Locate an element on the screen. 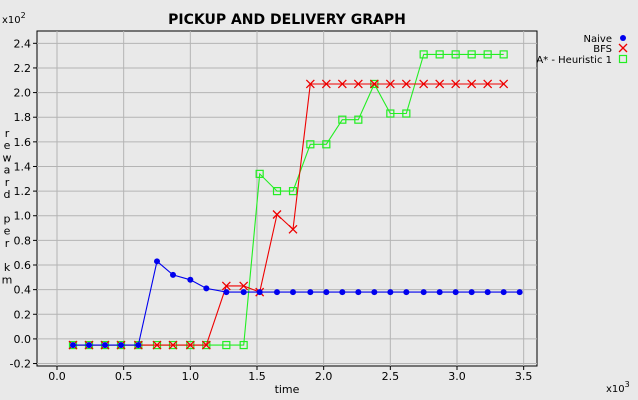  y-tick-label-13: 2.4 is located at coordinates (23, 43).